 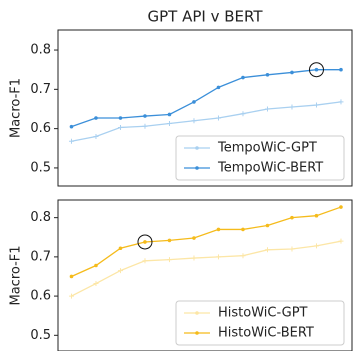 What do you see at coordinates (263, 313) in the screenshot?
I see `legend-label: HistoWiC-GPT` at bounding box center [263, 313].